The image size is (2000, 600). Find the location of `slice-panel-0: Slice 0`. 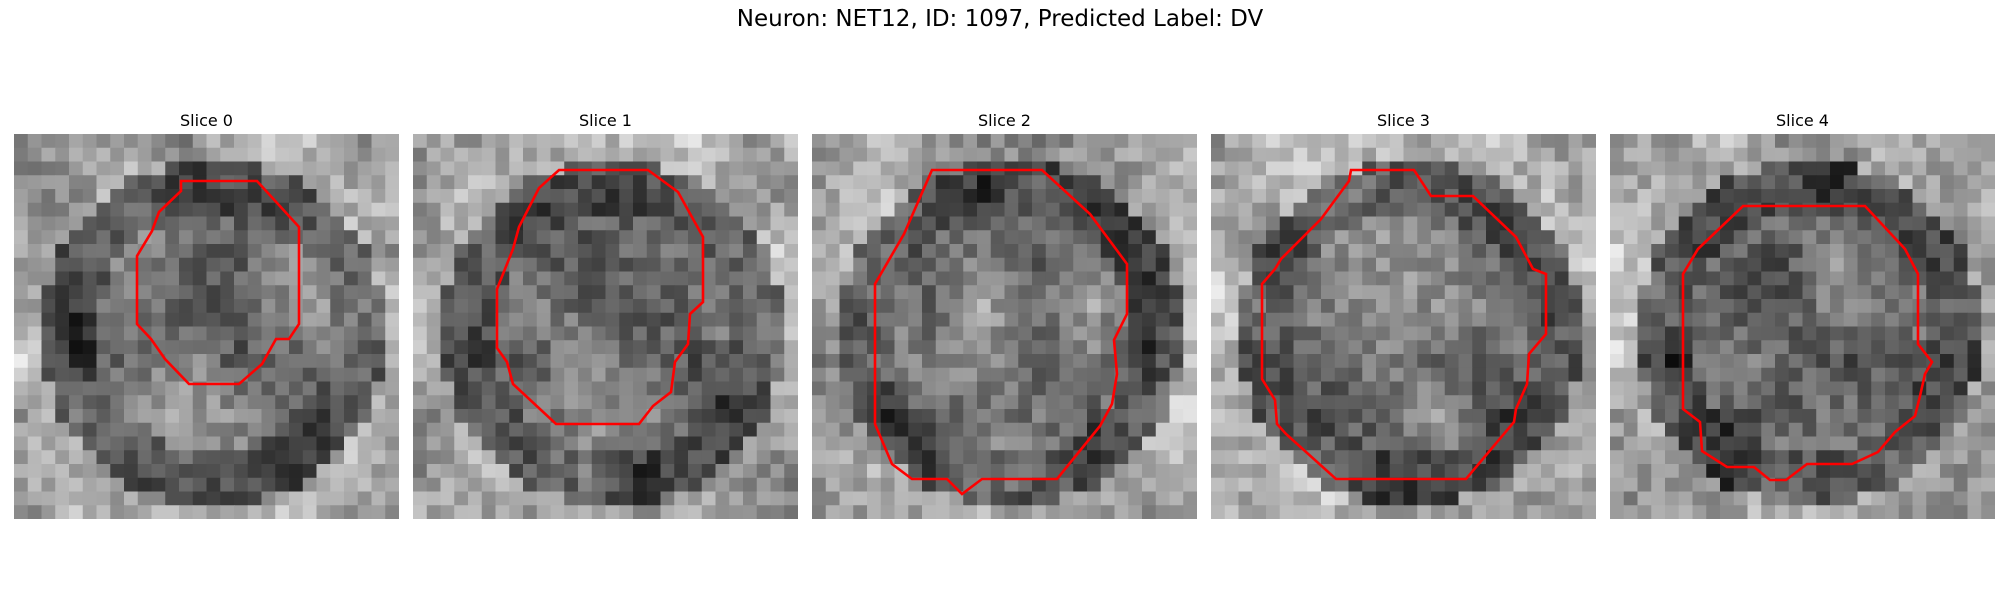

slice-panel-0: Slice 0 is located at coordinates (206, 313).